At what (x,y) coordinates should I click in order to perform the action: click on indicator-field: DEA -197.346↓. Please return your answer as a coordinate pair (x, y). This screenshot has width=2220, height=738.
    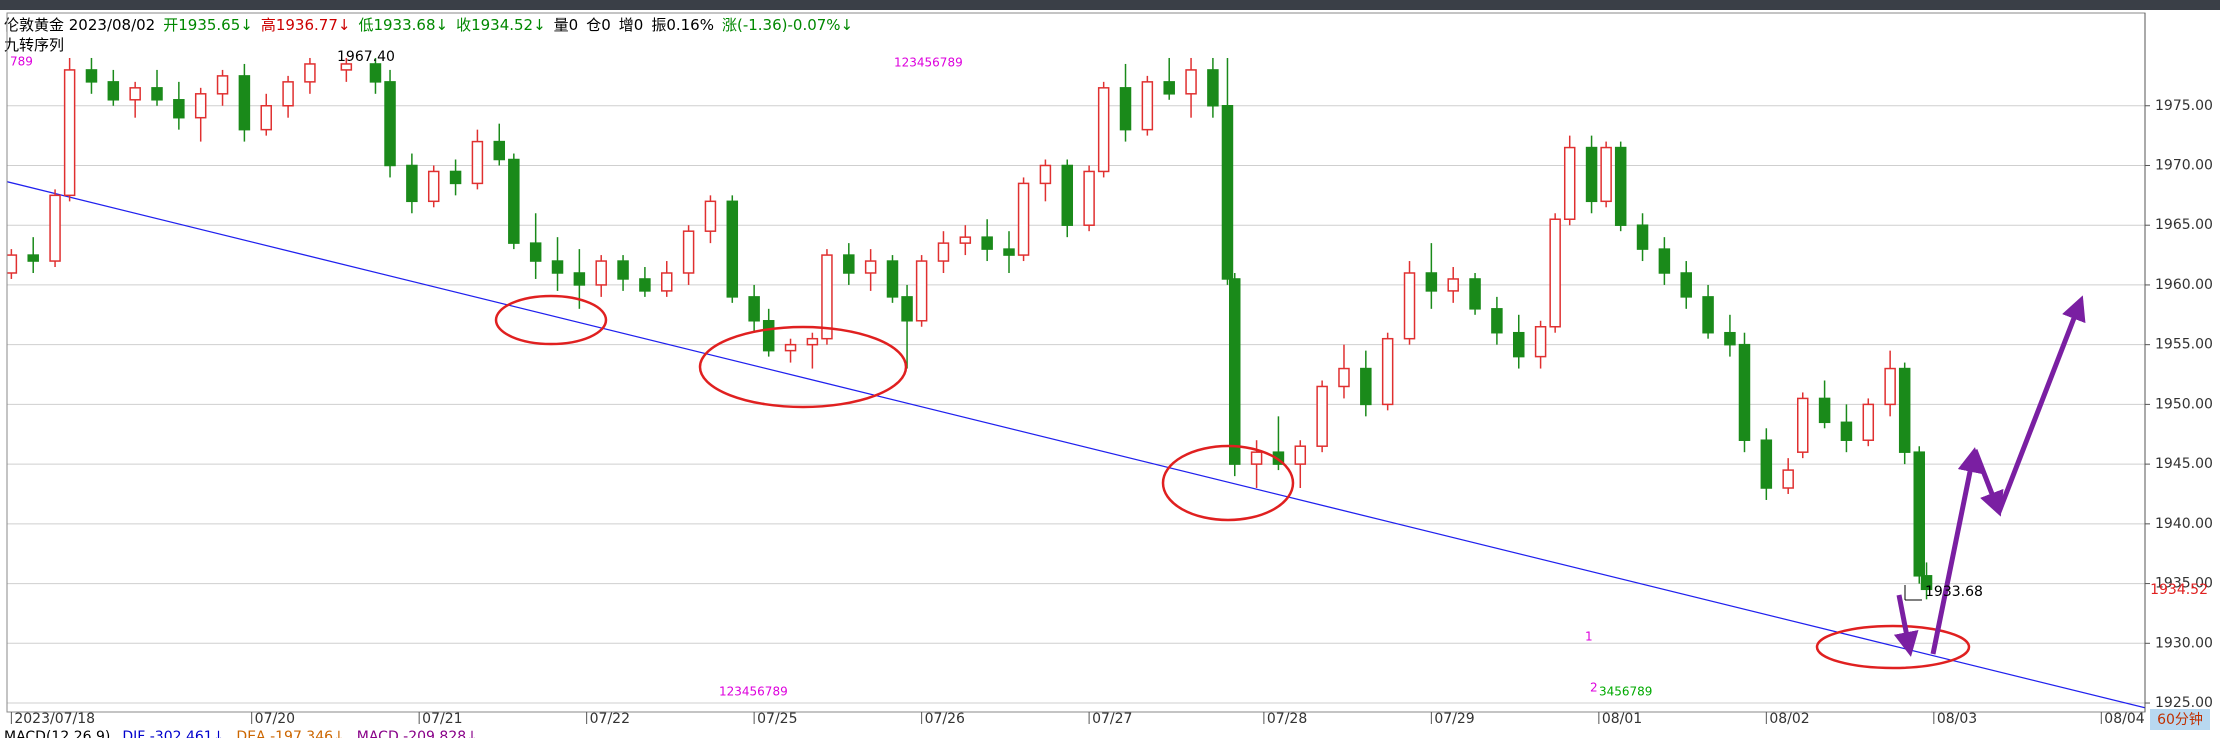
    Looking at the image, I should click on (290, 733).